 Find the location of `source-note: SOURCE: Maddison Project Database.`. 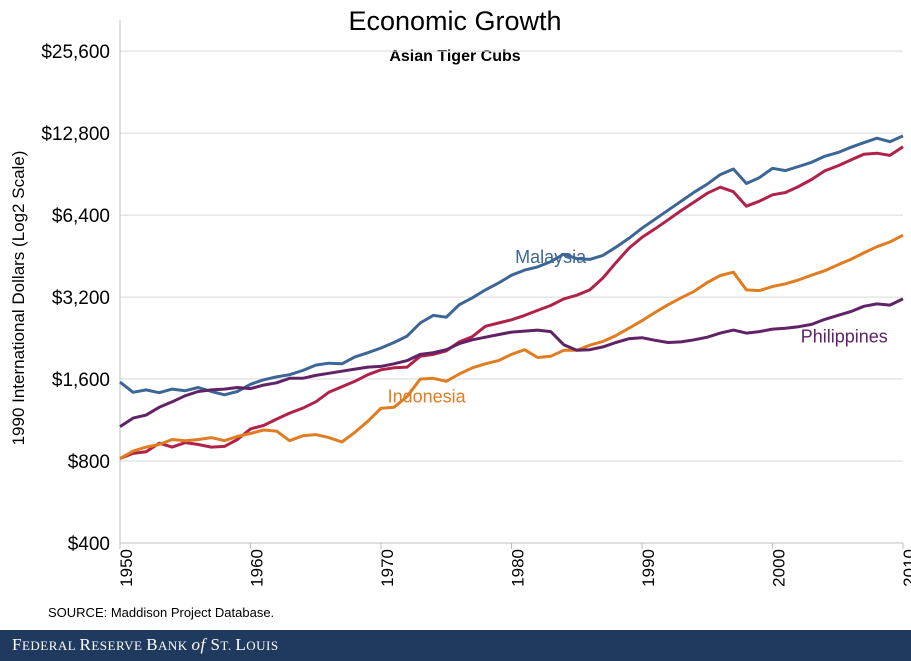

source-note: SOURCE: Maddison Project Database. is located at coordinates (161, 612).